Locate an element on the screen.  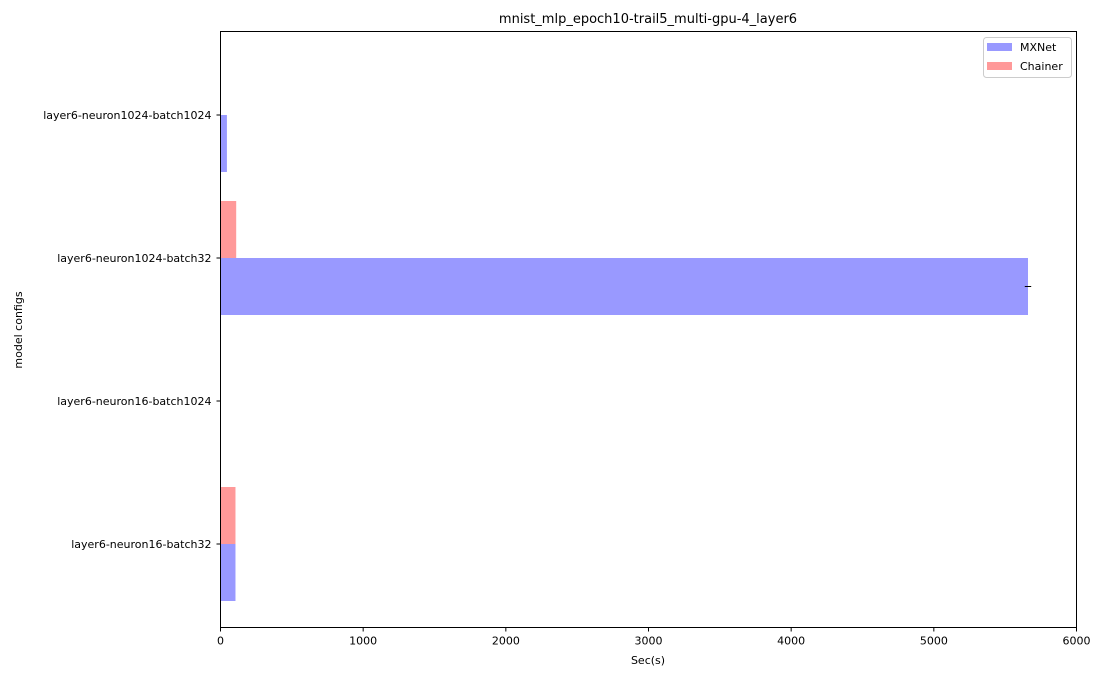
bar-mxnet-layer6-neuron1024-batch32 is located at coordinates (624, 286).